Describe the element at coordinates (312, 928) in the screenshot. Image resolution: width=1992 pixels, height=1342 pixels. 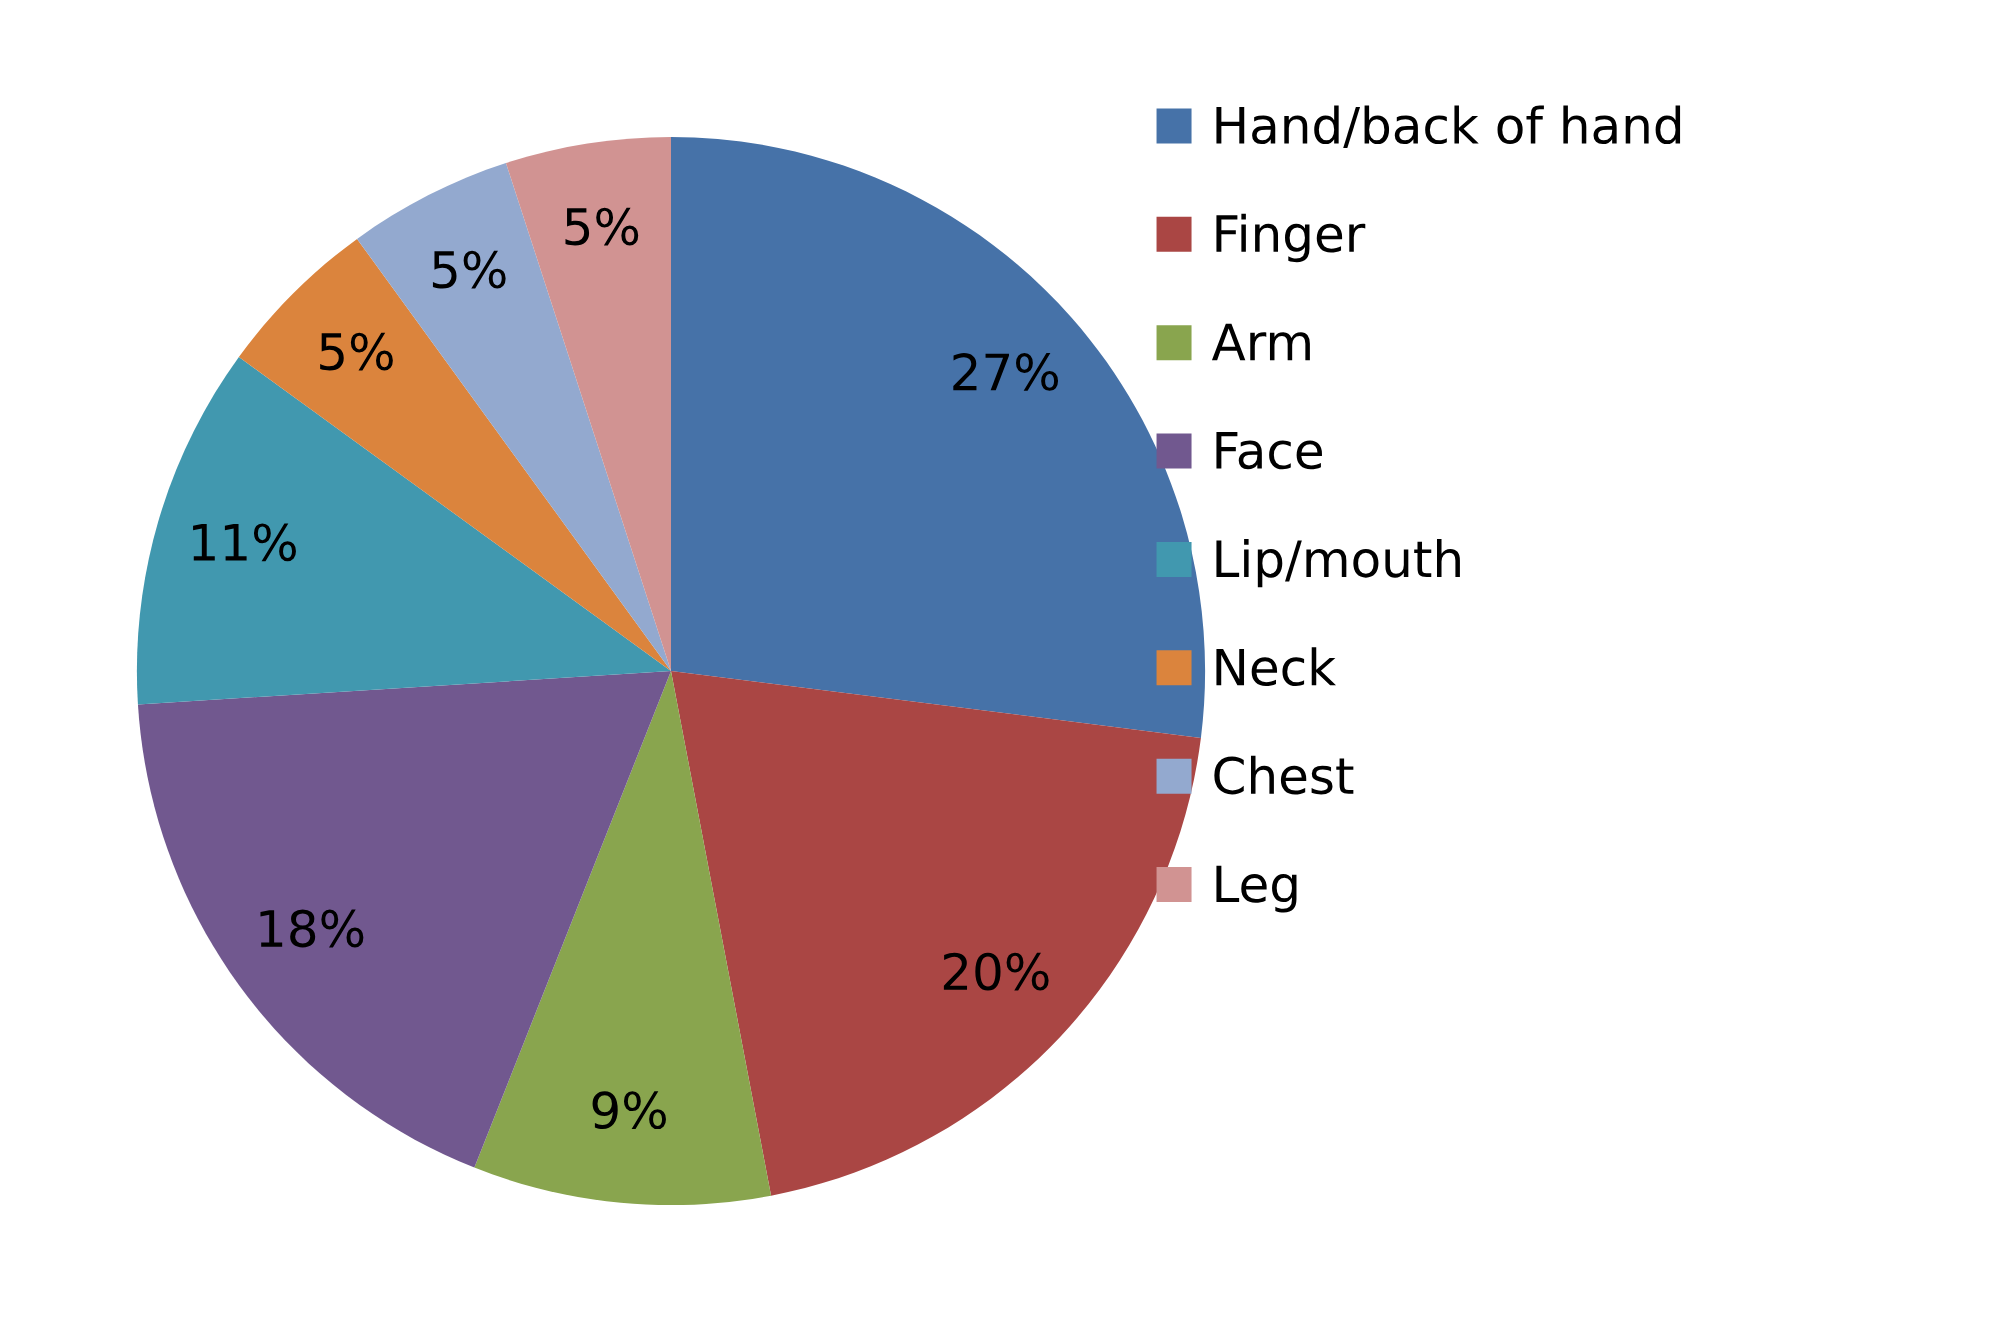
I see `data-label: 18%` at that location.